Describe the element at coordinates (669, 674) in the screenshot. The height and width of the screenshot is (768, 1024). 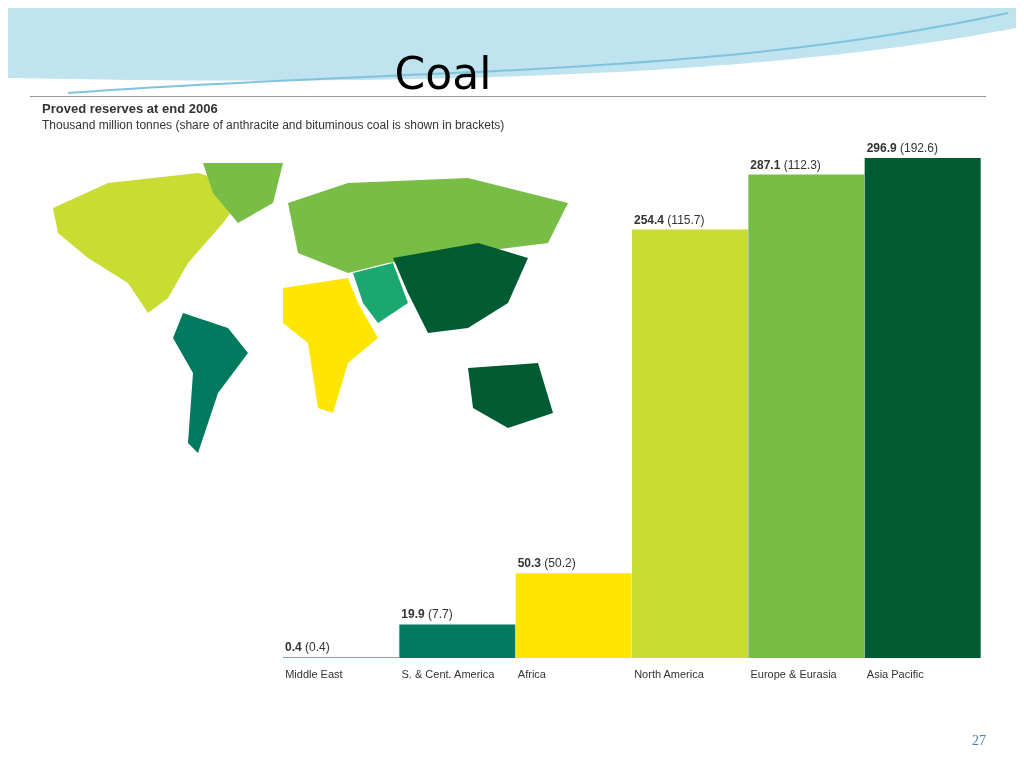
I see `x-tick-label: North America` at that location.